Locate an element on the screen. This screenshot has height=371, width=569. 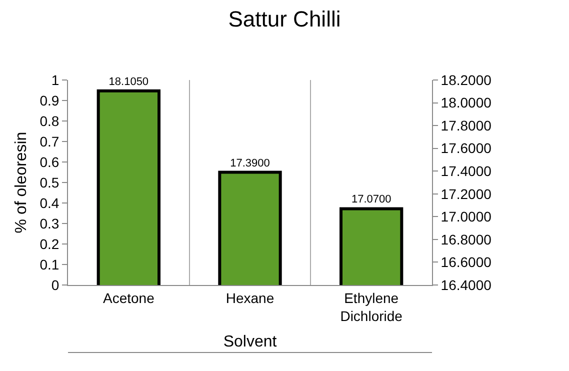
y2-tick-label: 18.0000 is located at coordinates (466, 102).